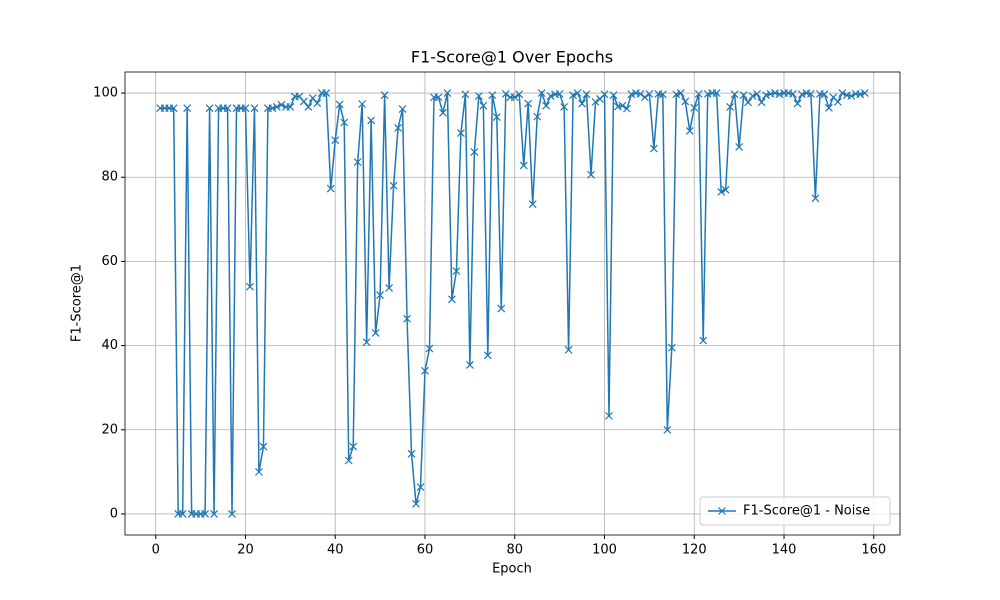 The width and height of the screenshot is (1000, 600). I want to click on y-axis-label: F1-Score@1, so click(77, 303).